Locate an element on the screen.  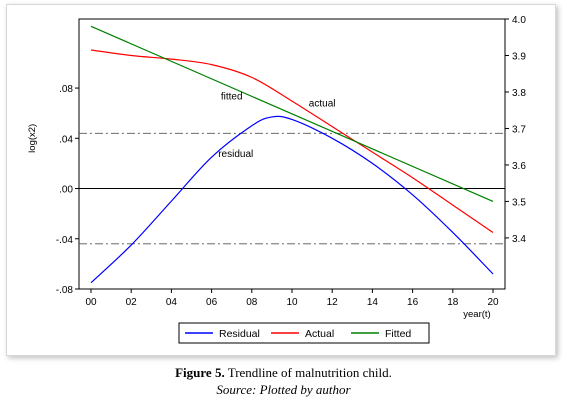
x-tick-label: 08 is located at coordinates (252, 302).